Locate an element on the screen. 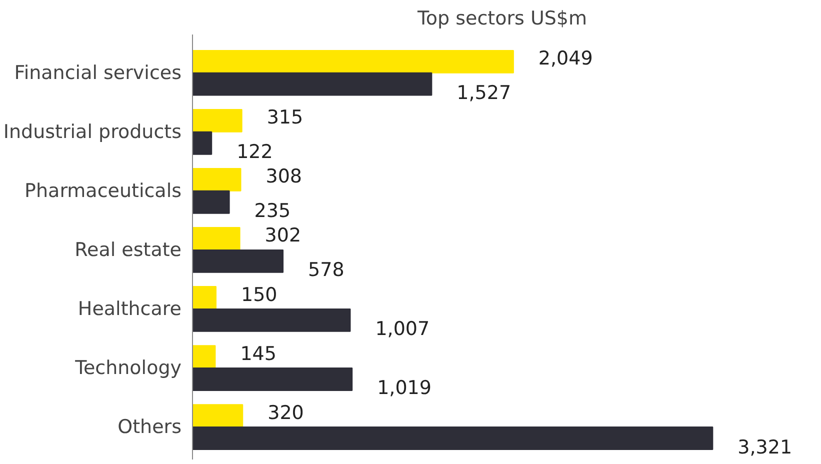 The image size is (821, 464). y-tick-label: Others is located at coordinates (150, 427).